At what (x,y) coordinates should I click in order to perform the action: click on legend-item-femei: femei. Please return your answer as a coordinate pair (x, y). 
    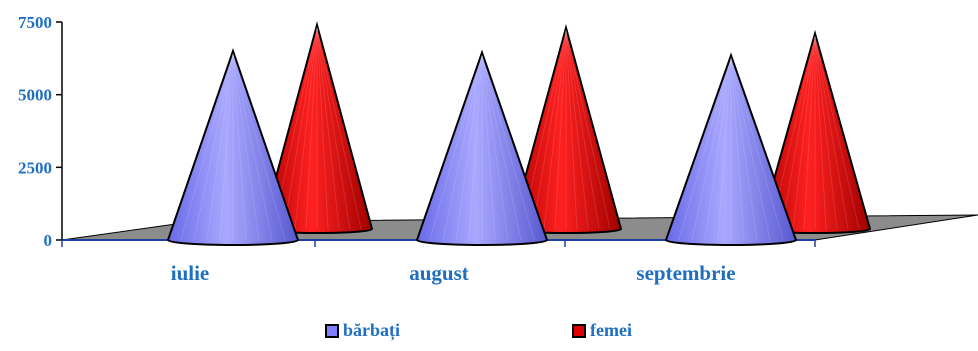
    Looking at the image, I should click on (602, 330).